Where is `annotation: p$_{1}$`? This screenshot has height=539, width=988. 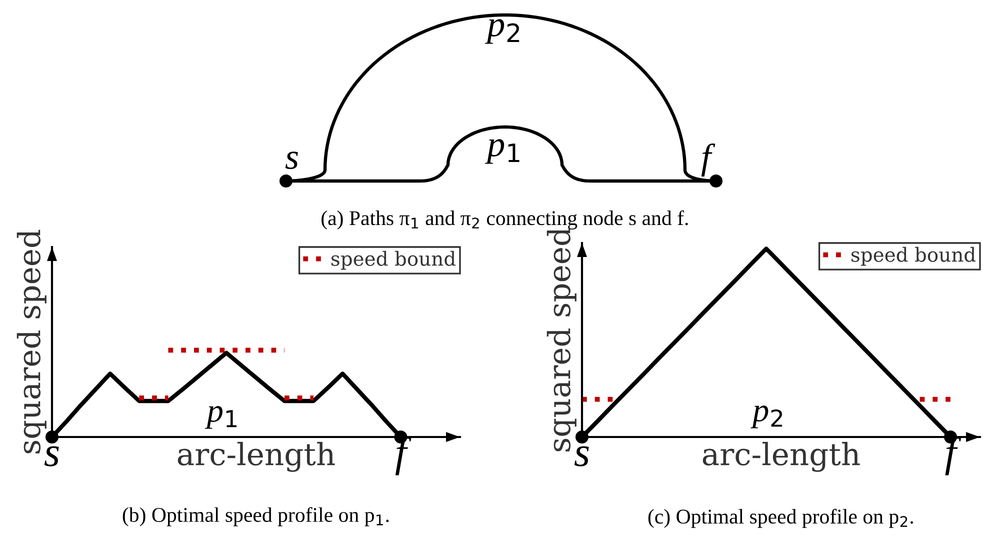
annotation: p$_{1}$ is located at coordinates (220, 417).